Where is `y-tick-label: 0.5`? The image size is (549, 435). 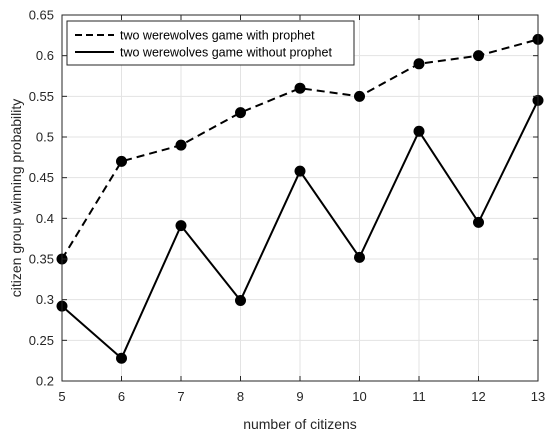 y-tick-label: 0.5 is located at coordinates (45, 137).